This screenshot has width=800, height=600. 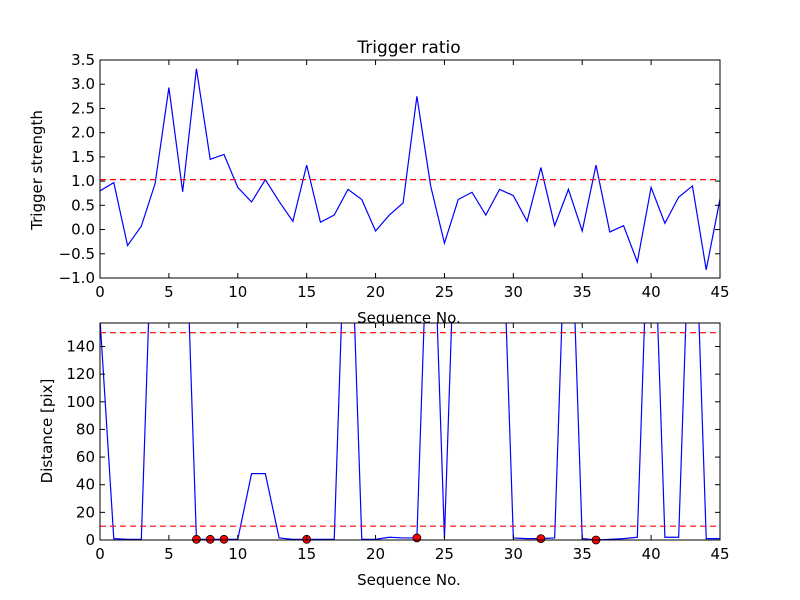 I want to click on y-axis-label: Distance [pix], so click(x=47, y=431).